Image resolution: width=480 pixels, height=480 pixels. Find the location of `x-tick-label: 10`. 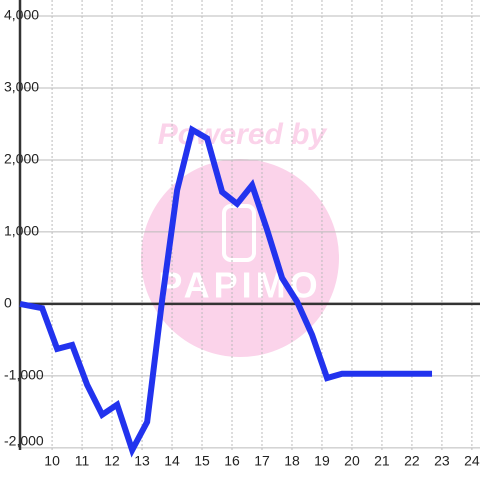

x-tick-label: 10 is located at coordinates (52, 461).